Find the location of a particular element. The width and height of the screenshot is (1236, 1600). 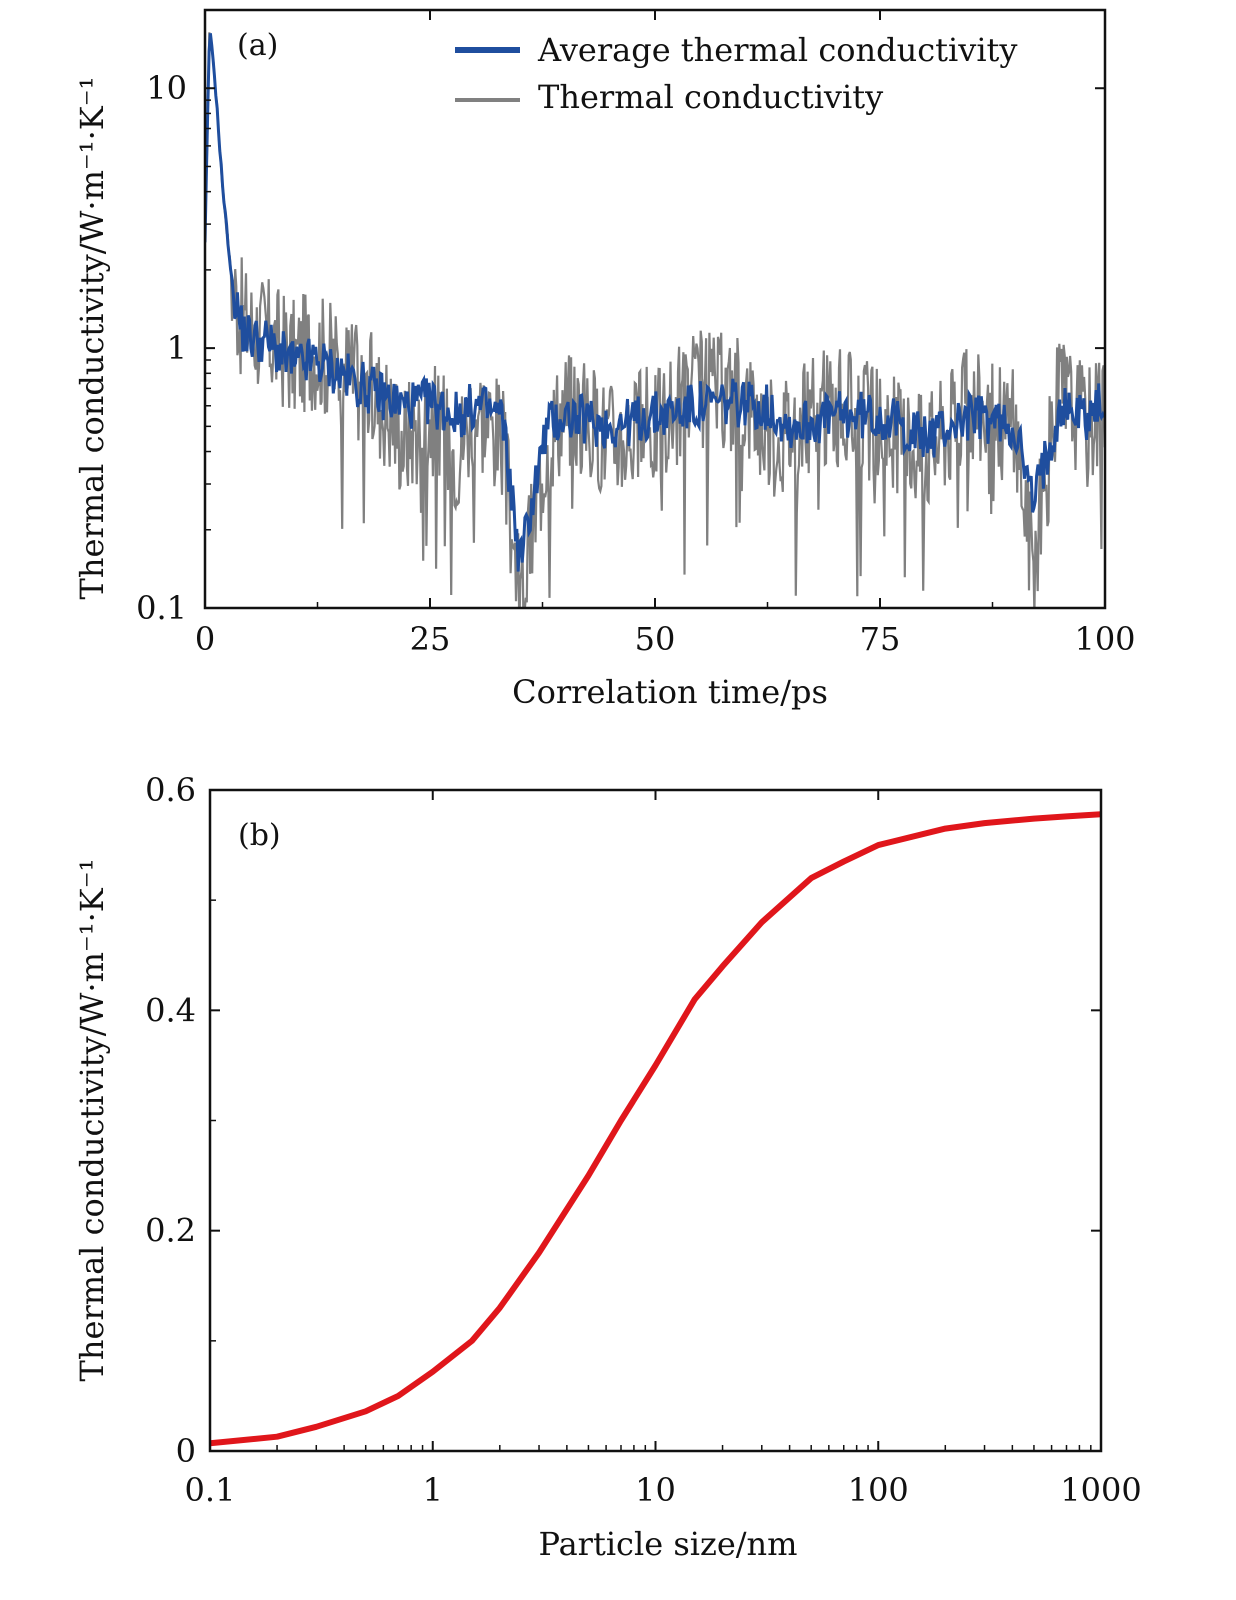

b-x-tick-label: 10 is located at coordinates (655, 1490).